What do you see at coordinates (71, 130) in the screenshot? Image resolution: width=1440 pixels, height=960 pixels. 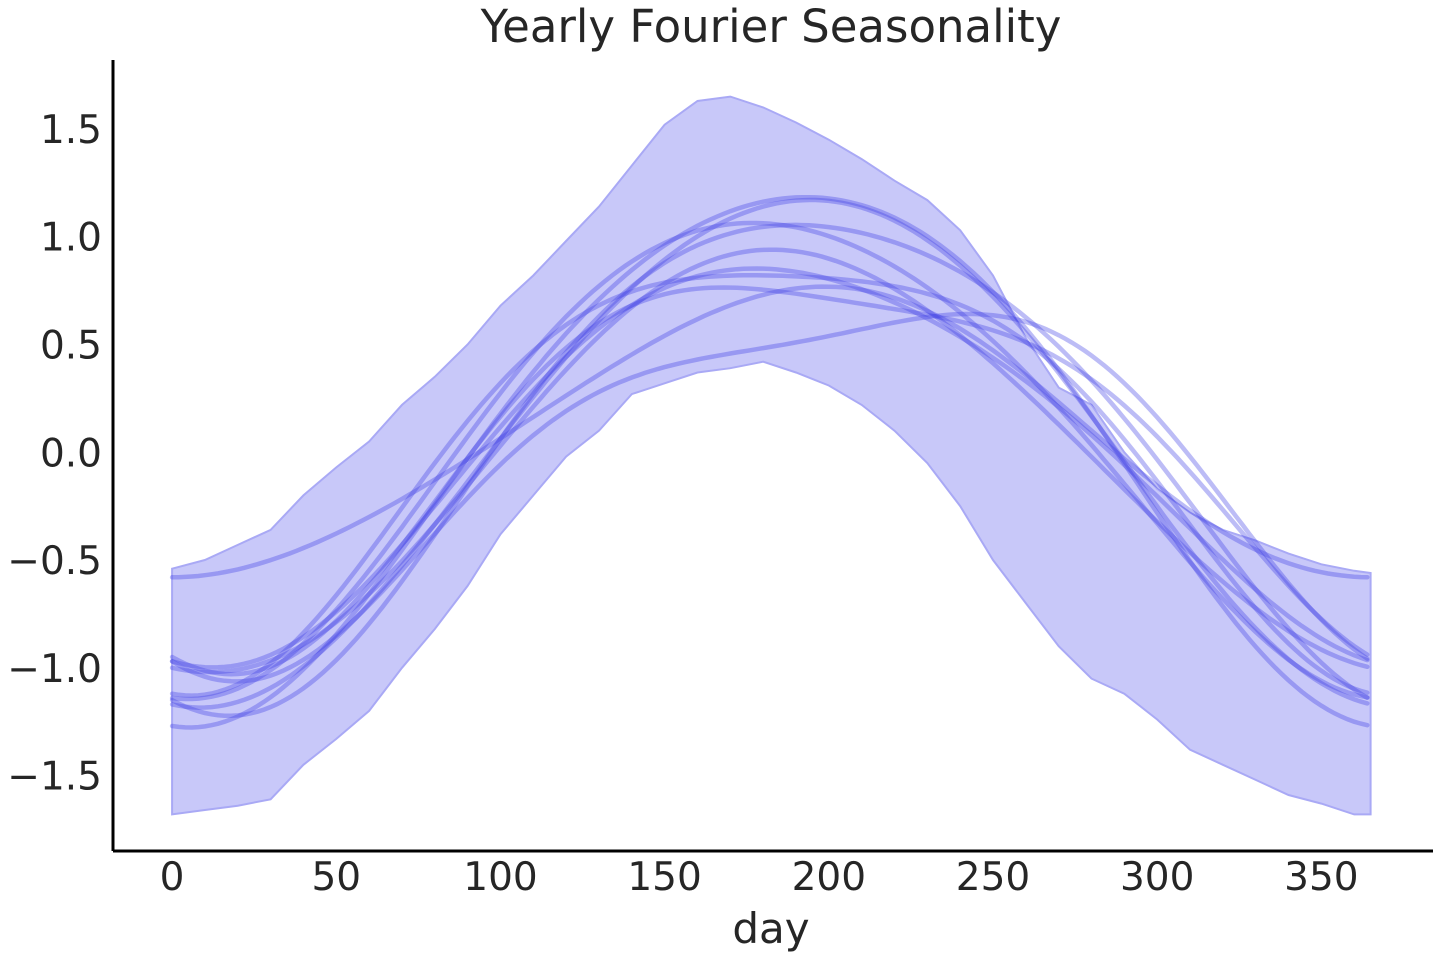 I see `y-tick-label: 1.5` at bounding box center [71, 130].